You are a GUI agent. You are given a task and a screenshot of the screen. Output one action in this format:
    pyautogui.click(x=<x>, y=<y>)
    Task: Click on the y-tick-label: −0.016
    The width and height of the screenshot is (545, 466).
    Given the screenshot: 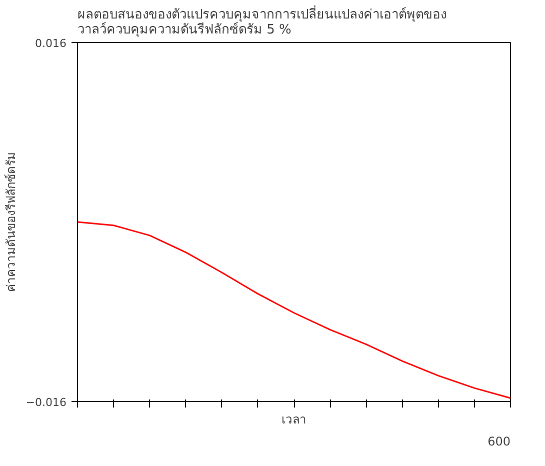 What is the action you would take?
    pyautogui.click(x=46, y=402)
    